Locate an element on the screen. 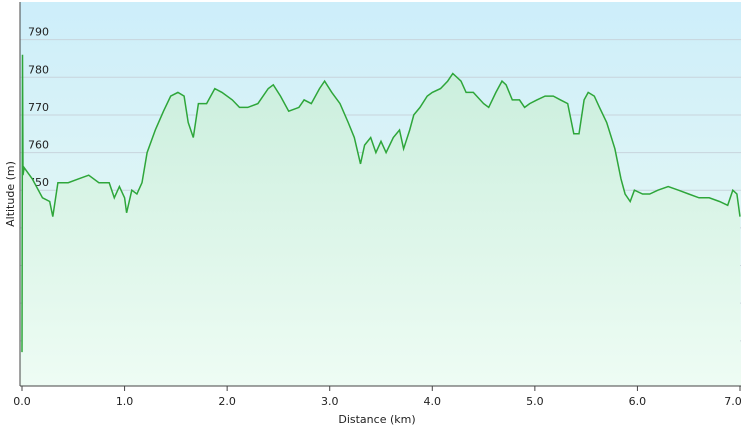 The height and width of the screenshot is (438, 745). y-tick-label: 780 is located at coordinates (38, 69).